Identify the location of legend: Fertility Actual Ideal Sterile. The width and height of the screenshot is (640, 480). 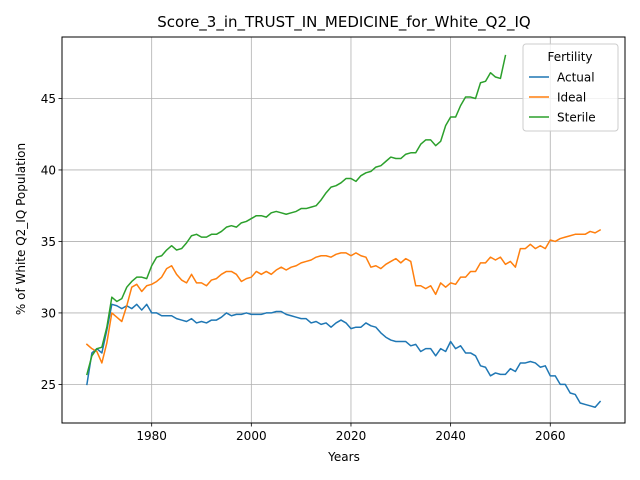
(570, 87).